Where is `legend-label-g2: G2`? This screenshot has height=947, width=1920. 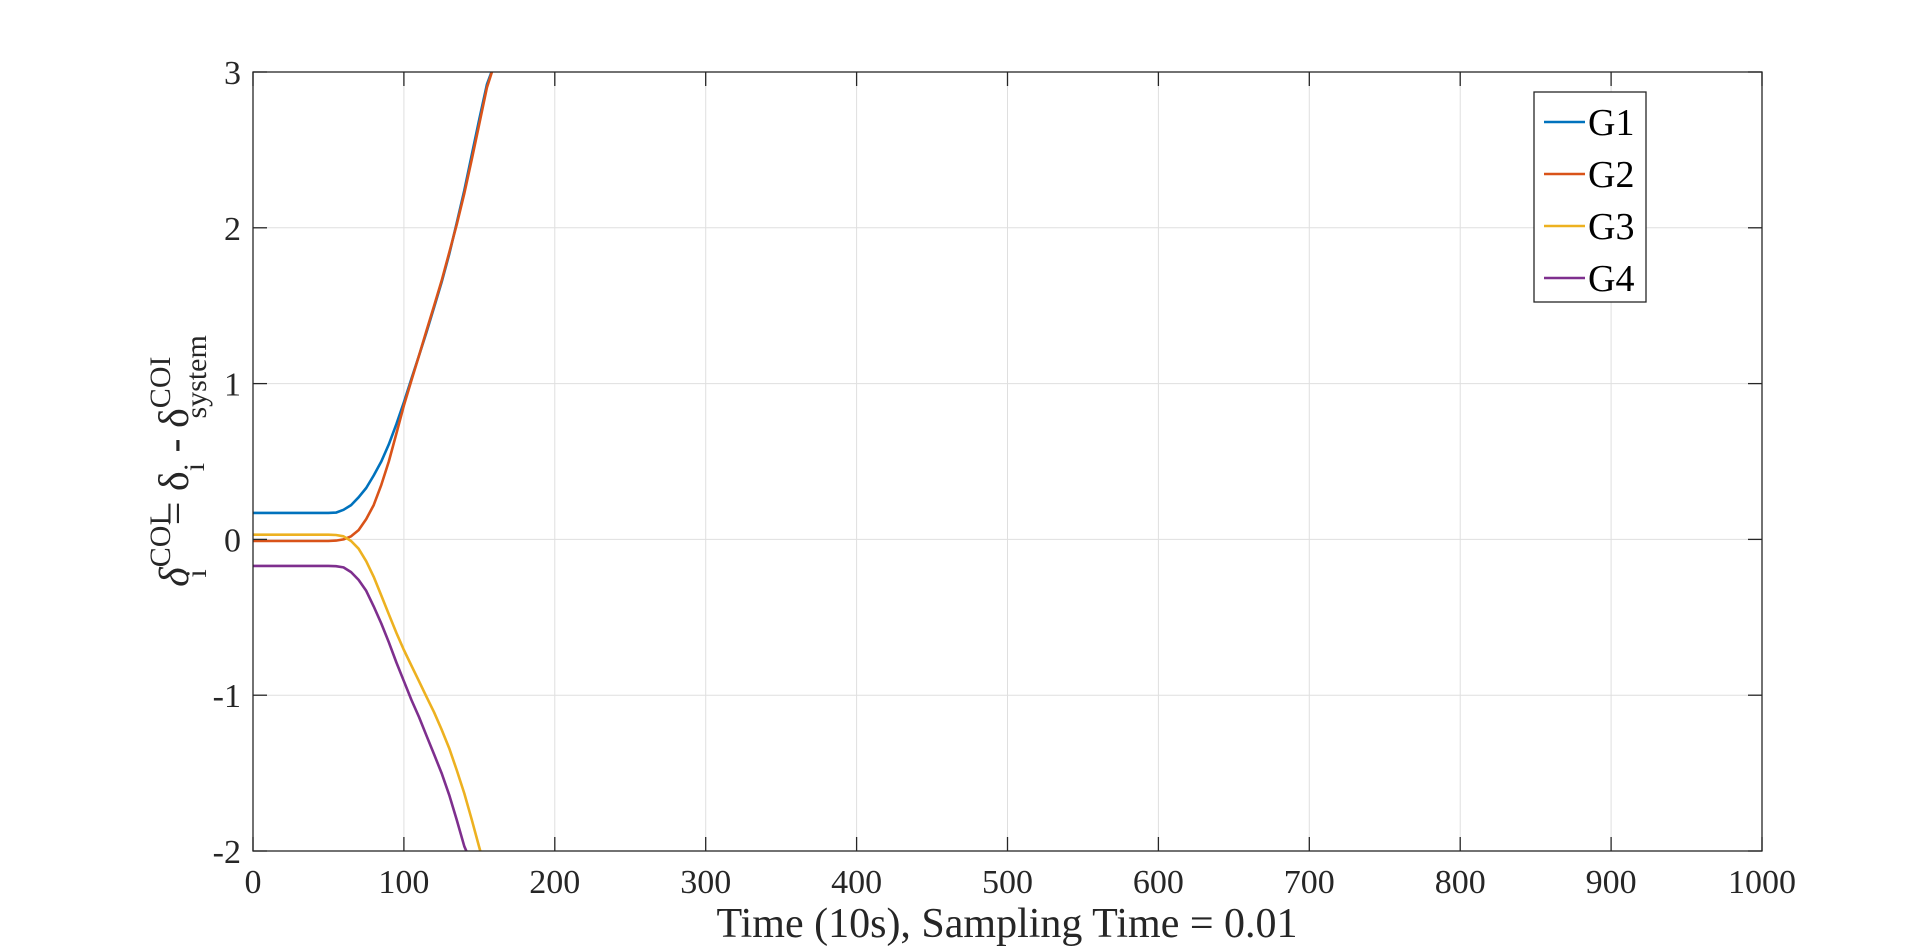
legend-label-g2: G2 is located at coordinates (1611, 175).